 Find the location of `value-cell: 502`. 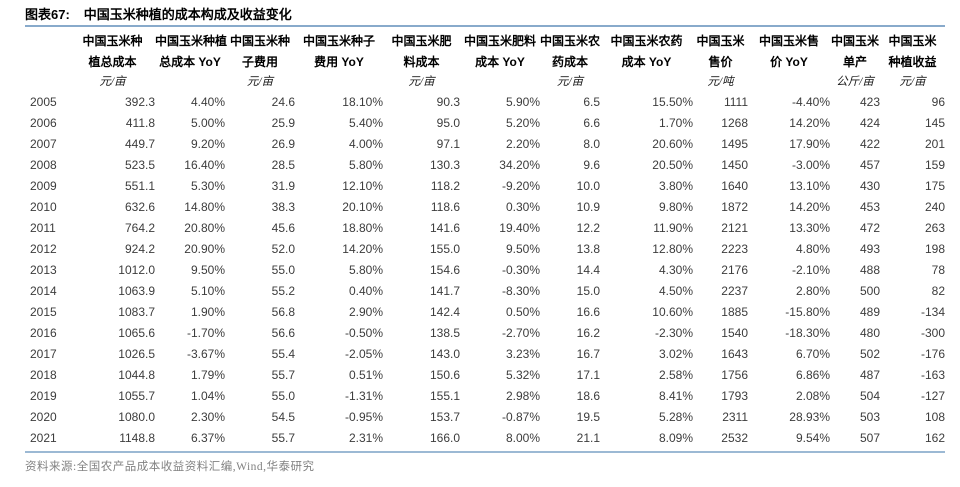

value-cell: 502 is located at coordinates (869, 354).